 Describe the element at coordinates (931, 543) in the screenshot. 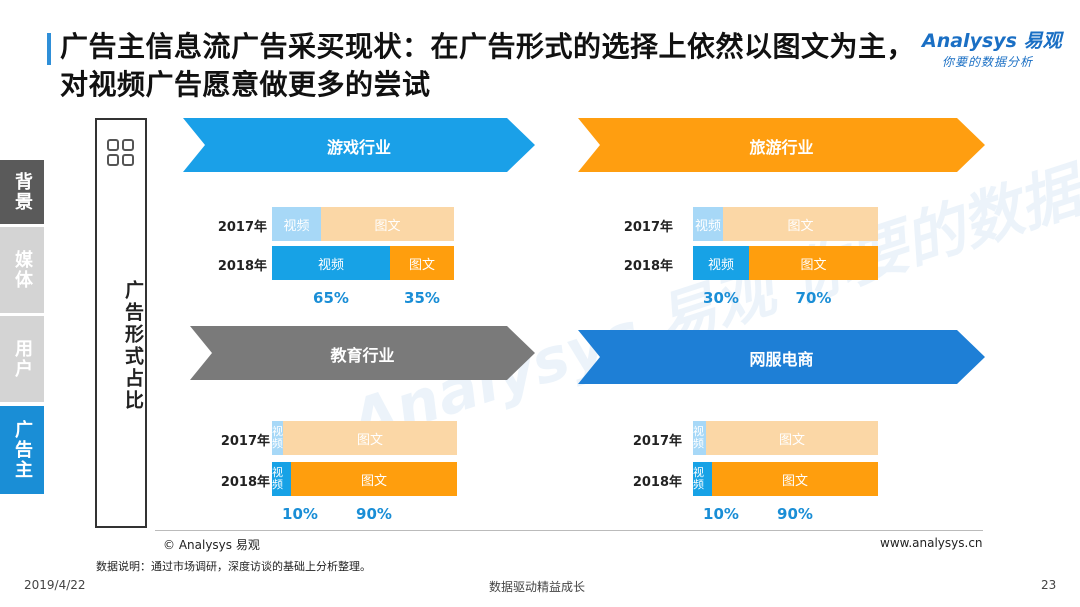

I see `website-link: www.analysys.cn` at that location.